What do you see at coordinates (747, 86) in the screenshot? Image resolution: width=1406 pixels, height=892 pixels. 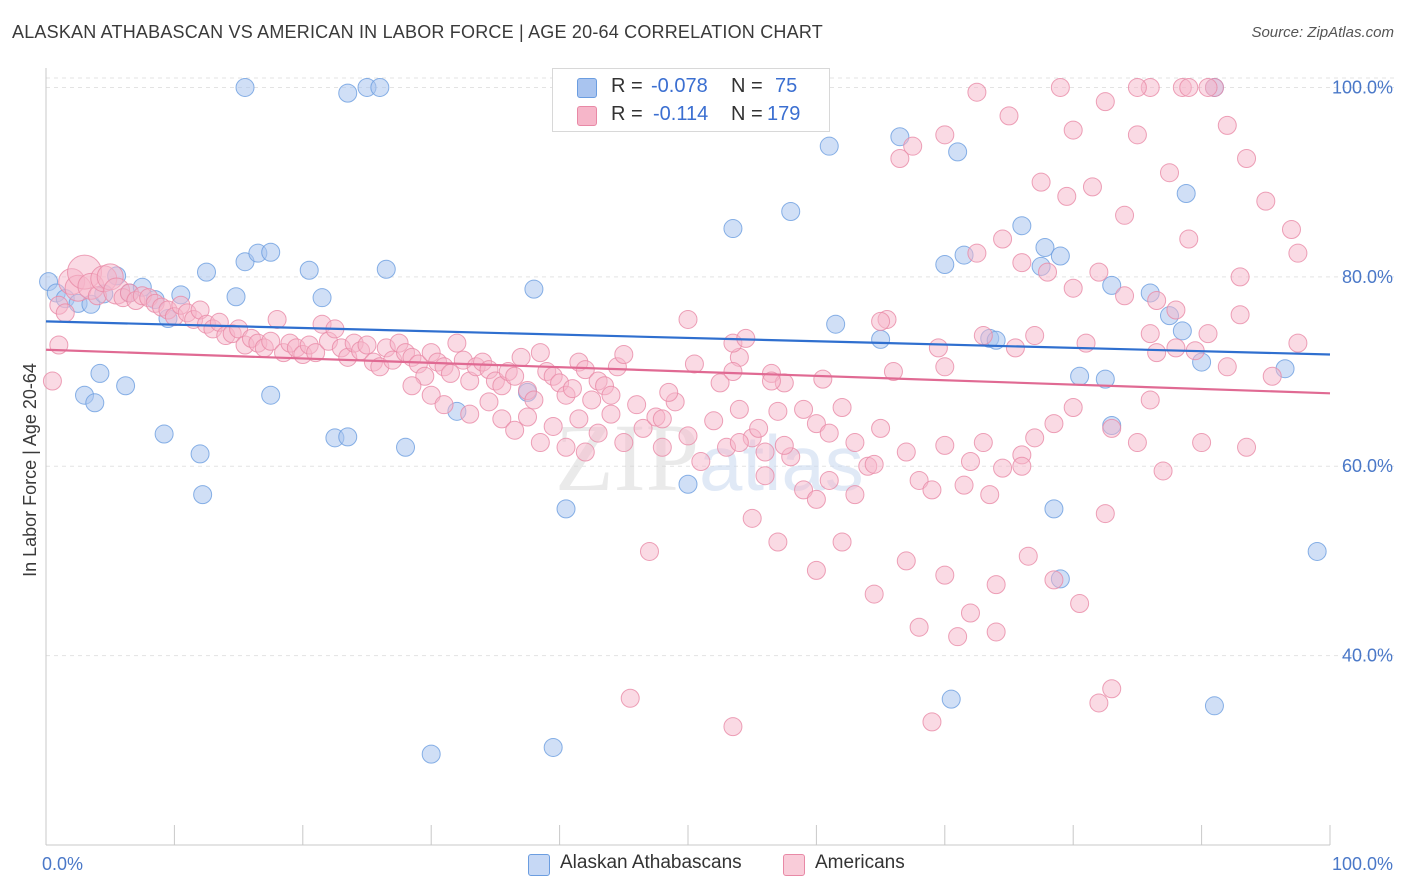 I see `n-label: N =` at bounding box center [747, 86].